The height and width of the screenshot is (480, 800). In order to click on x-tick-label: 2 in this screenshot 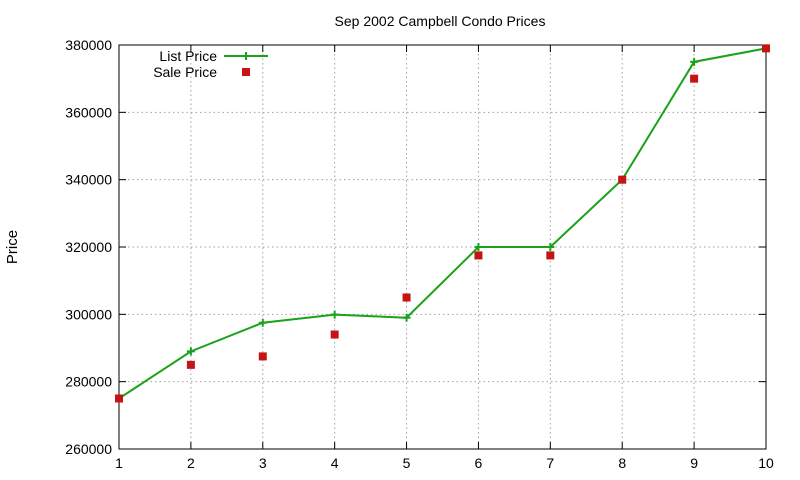, I will do `click(191, 463)`.